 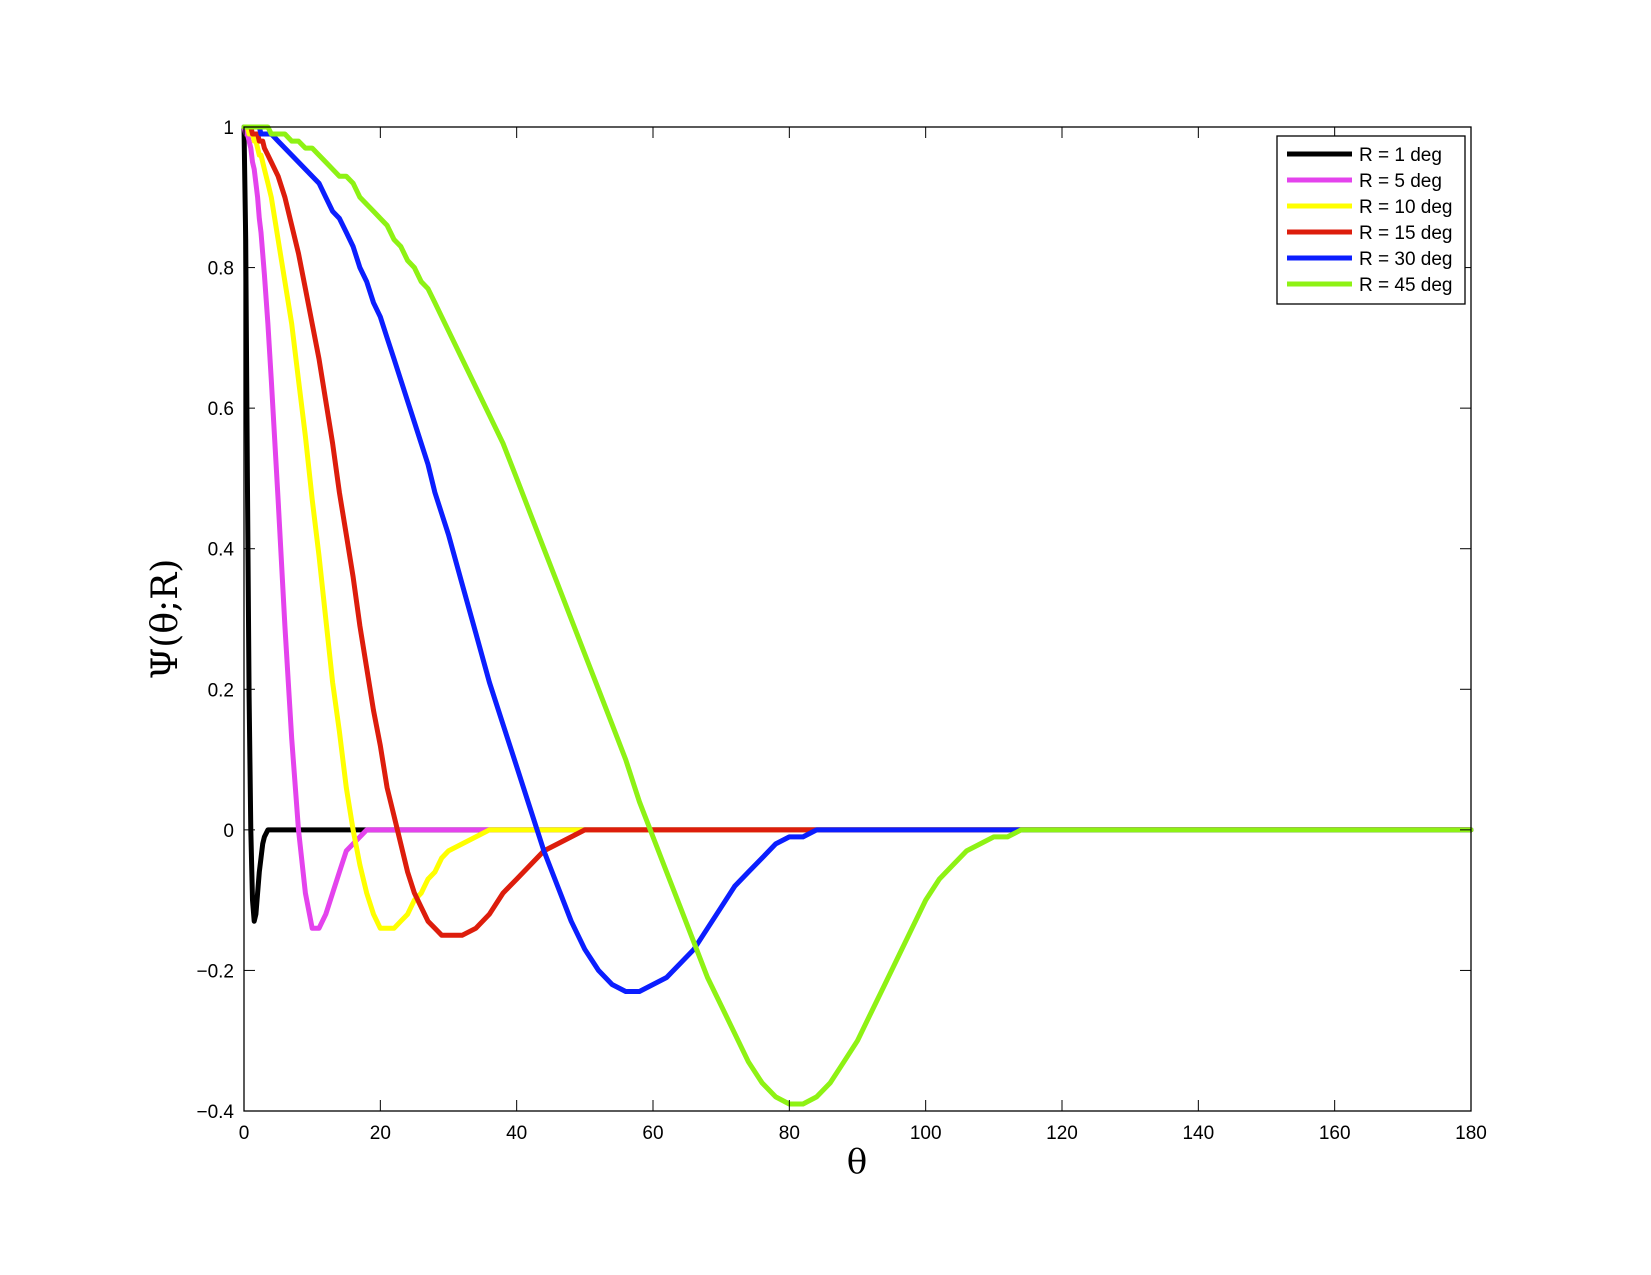 I want to click on y-tick-label: 1, so click(x=228, y=128).